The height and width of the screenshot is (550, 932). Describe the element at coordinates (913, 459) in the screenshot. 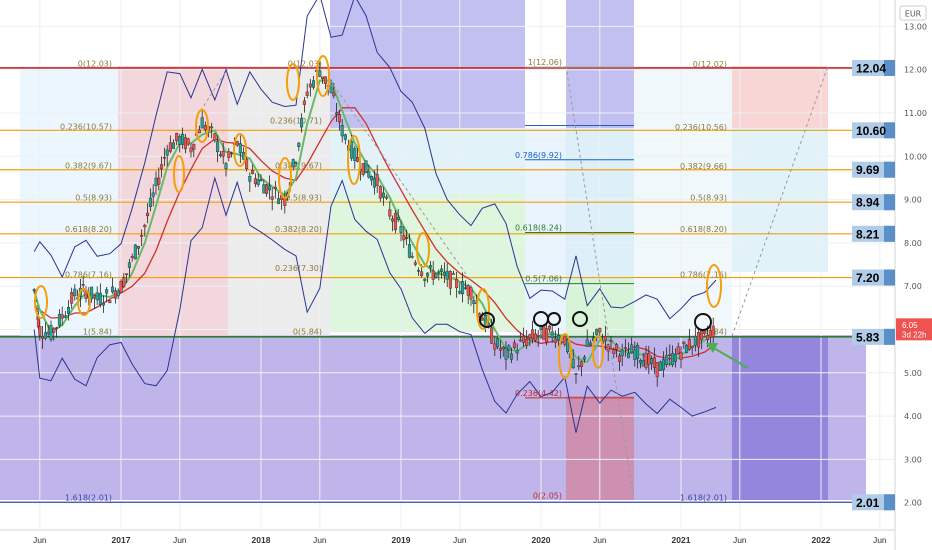

I see `price-tick-label: 3.00` at that location.